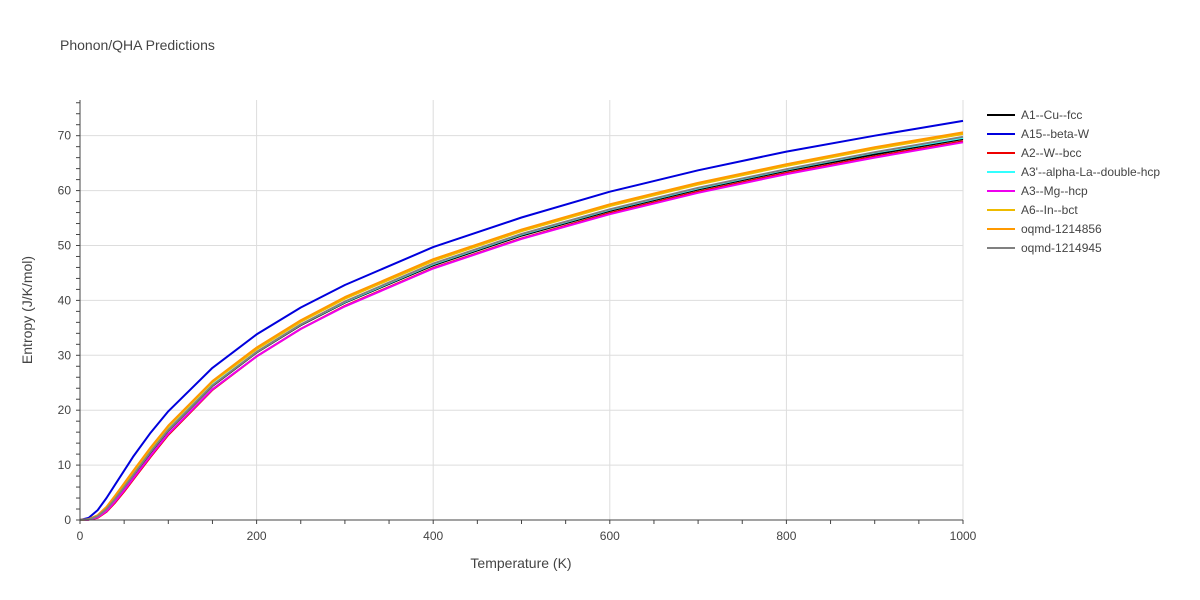 This screenshot has width=1200, height=600. I want to click on y-tick-label: 30, so click(65, 355).